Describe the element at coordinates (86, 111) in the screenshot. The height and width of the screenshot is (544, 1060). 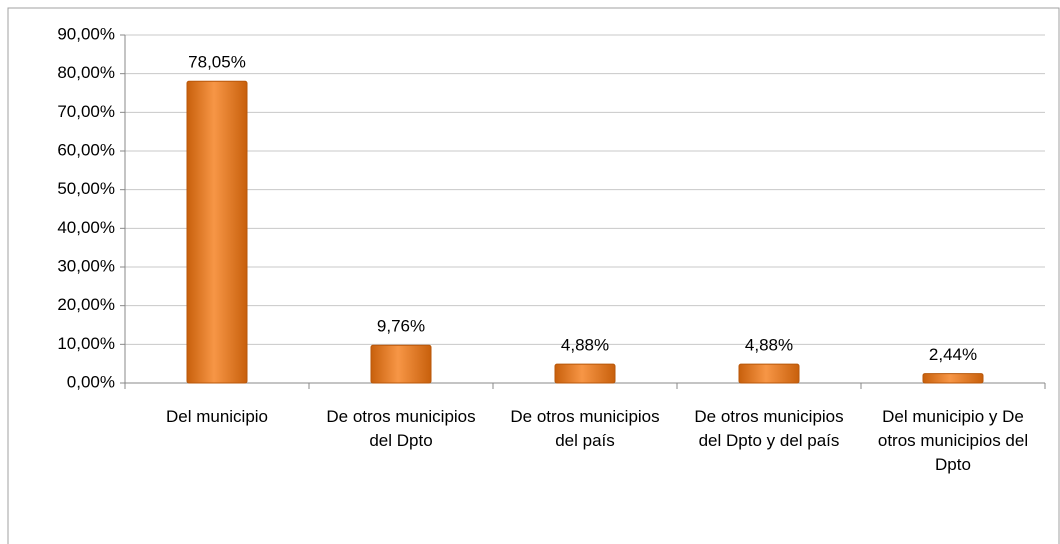
I see `y-tick-label: 70,00%` at that location.